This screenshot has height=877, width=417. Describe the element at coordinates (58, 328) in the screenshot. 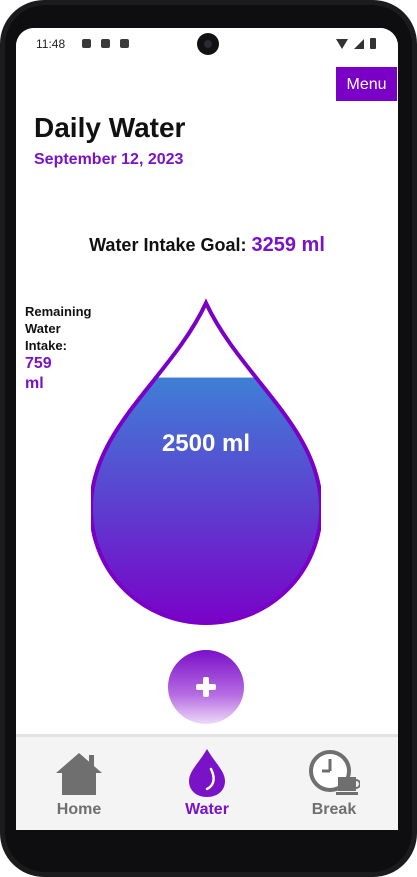

I see `remaining-label: Remaining Water Intake:` at that location.